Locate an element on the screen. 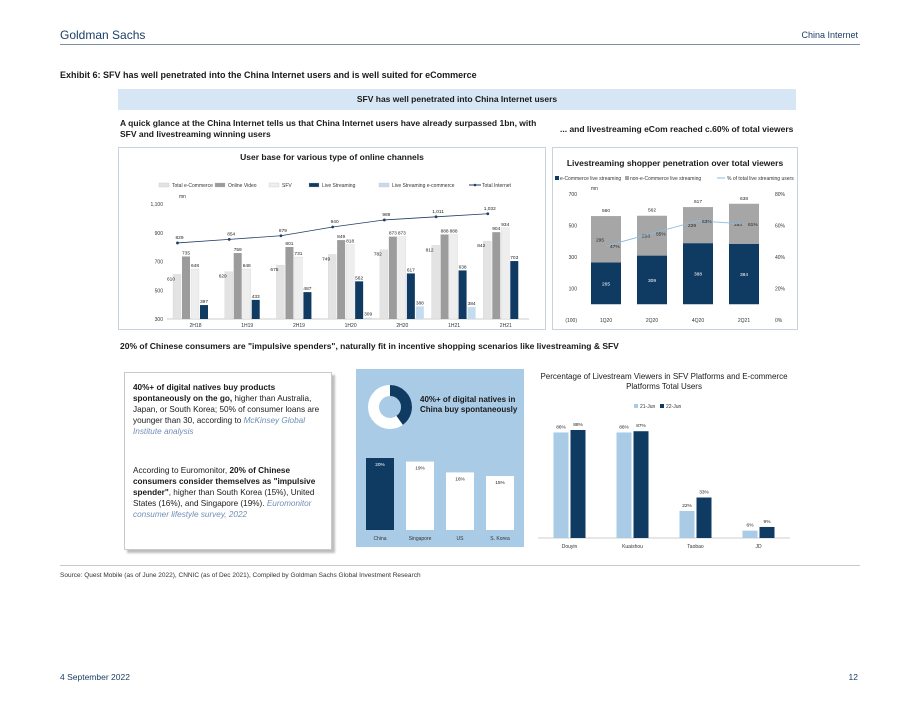 Image resolution: width=920 pixels, height=711 pixels. x-tick-label: 2H18 is located at coordinates (196, 325).